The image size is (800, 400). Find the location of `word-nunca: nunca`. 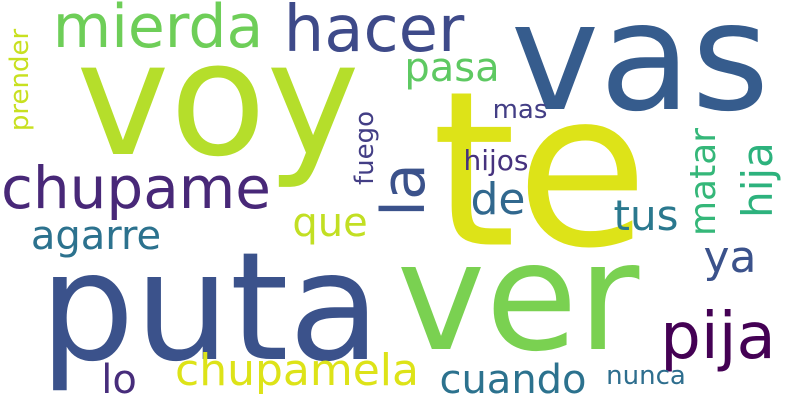

word-nunca: nunca is located at coordinates (646, 376).